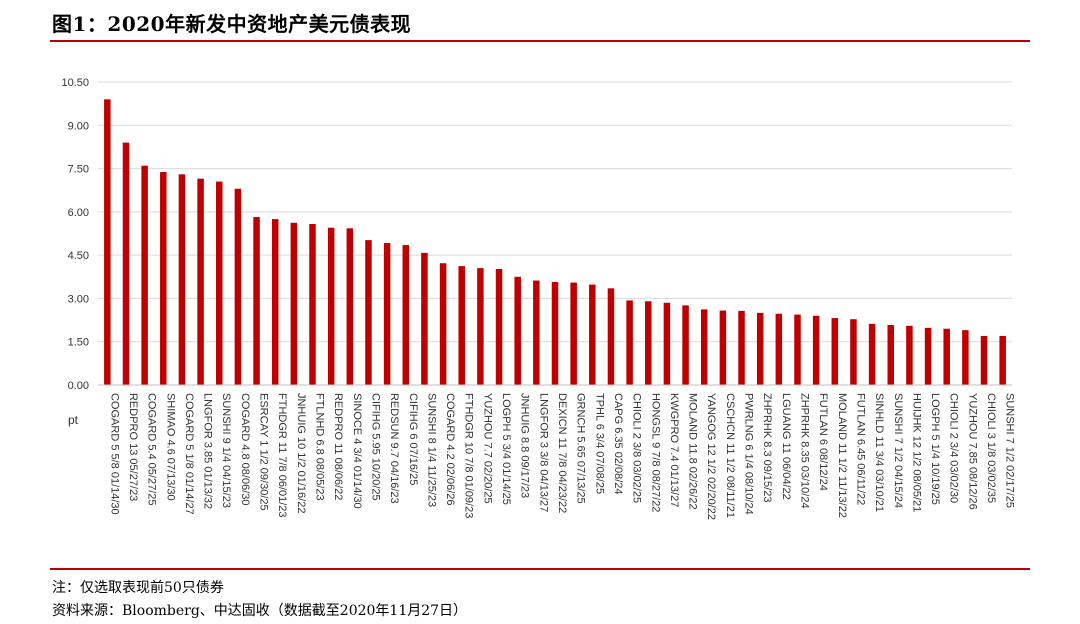  Describe the element at coordinates (320, 447) in the screenshot. I see `x-tick-label: FTLNHD 6.8 08/05/23` at that location.